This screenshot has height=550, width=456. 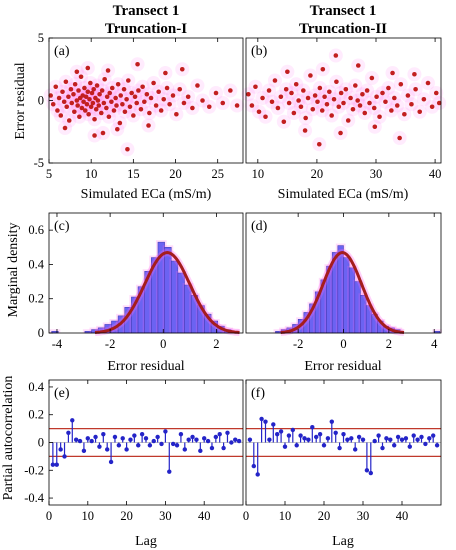 What do you see at coordinates (36, 387) in the screenshot?
I see `y-tick-label: 0.4` at bounding box center [36, 387].